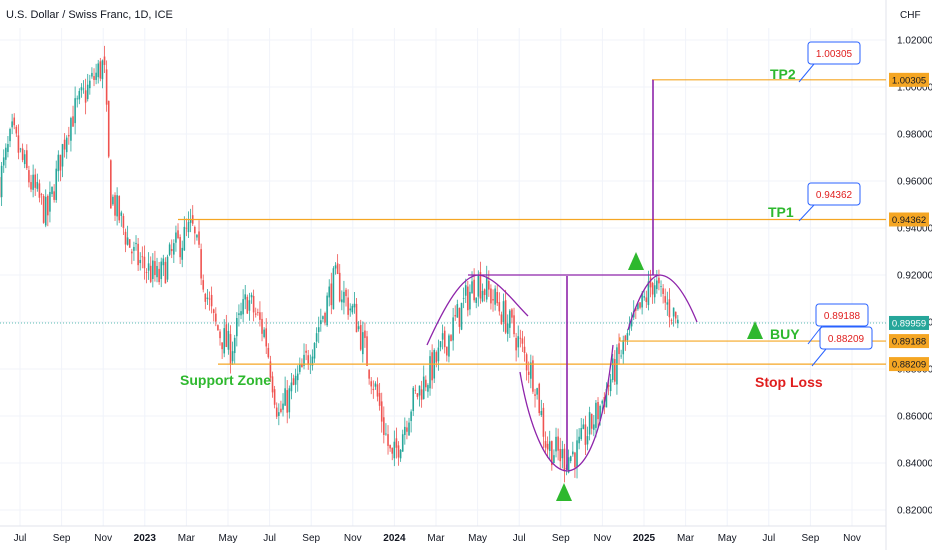 This screenshot has height=550, width=932. What do you see at coordinates (914, 182) in the screenshot?
I see `y-tick-label: 0.96000` at bounding box center [914, 182].